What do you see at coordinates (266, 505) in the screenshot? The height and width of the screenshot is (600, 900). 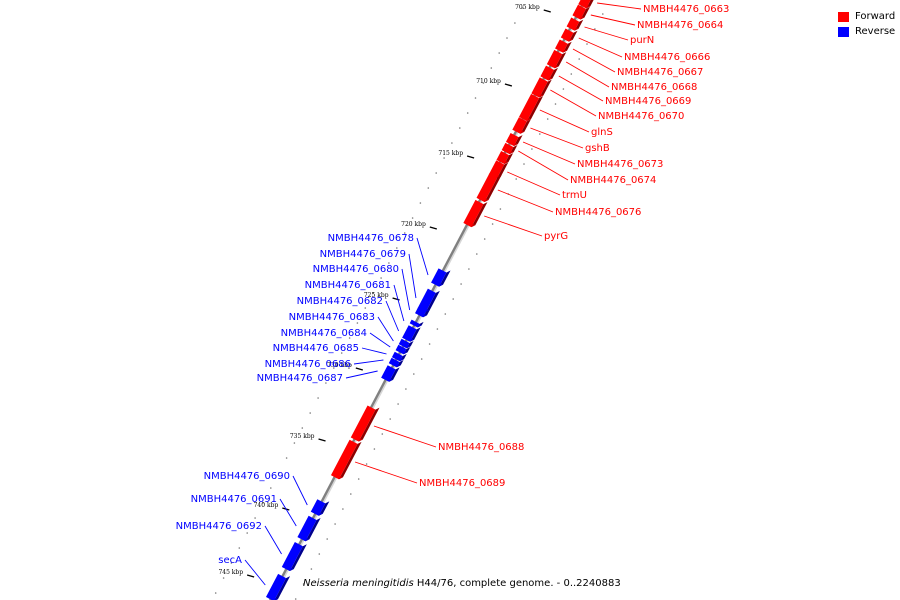 I see `tick-label: 740 kbp` at bounding box center [266, 505].